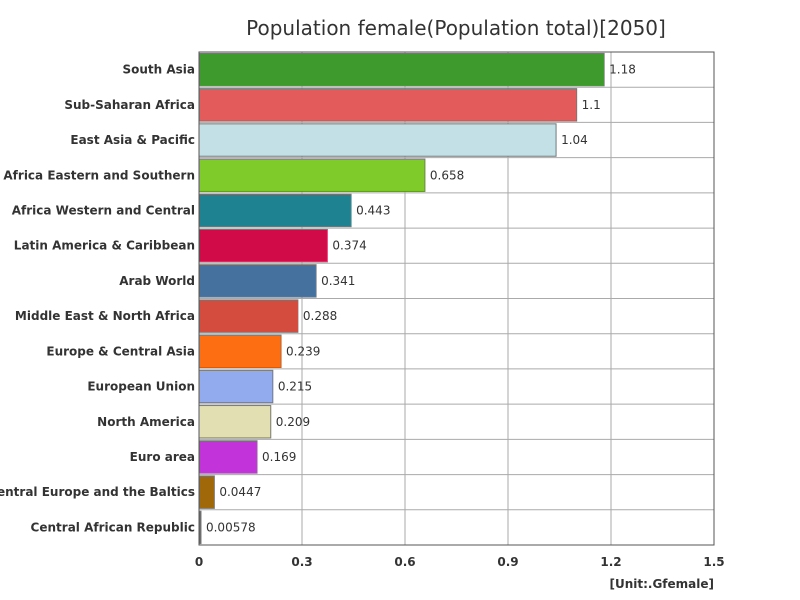  What do you see at coordinates (240, 492) in the screenshot?
I see `value-label: 0.0447` at bounding box center [240, 492].